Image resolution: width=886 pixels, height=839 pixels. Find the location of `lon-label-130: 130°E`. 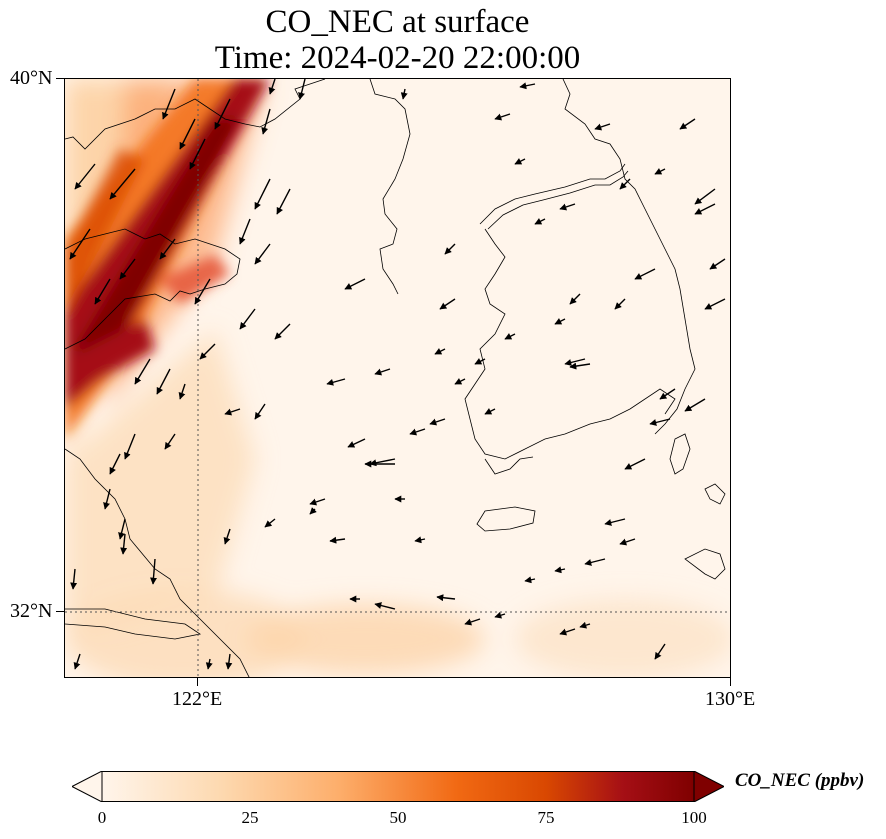

lon-label-130: 130°E is located at coordinates (730, 699).